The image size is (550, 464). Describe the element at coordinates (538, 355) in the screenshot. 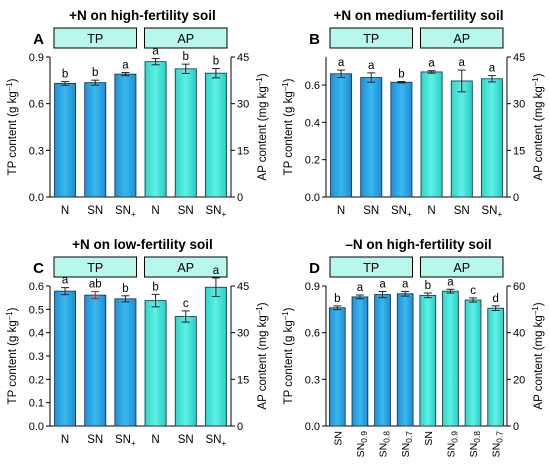

I see `right-axis-title: AP content (mg kg–1)` at that location.